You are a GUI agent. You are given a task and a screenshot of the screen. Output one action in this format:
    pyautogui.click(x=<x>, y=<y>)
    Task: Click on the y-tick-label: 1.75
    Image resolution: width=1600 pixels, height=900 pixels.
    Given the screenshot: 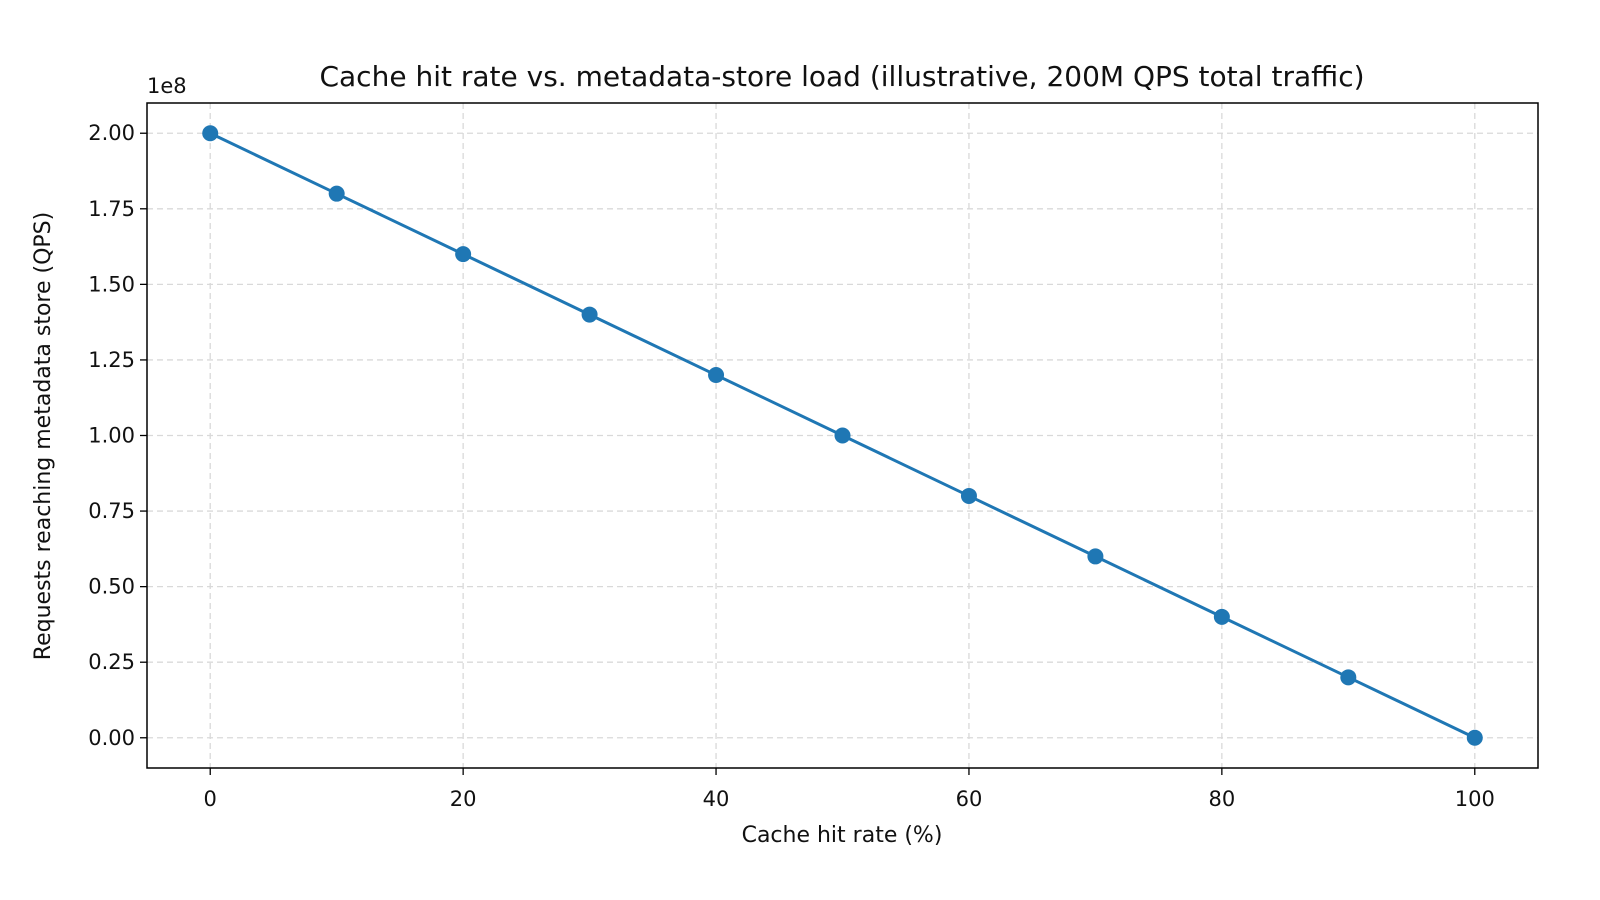 What is the action you would take?
    pyautogui.click(x=111, y=209)
    